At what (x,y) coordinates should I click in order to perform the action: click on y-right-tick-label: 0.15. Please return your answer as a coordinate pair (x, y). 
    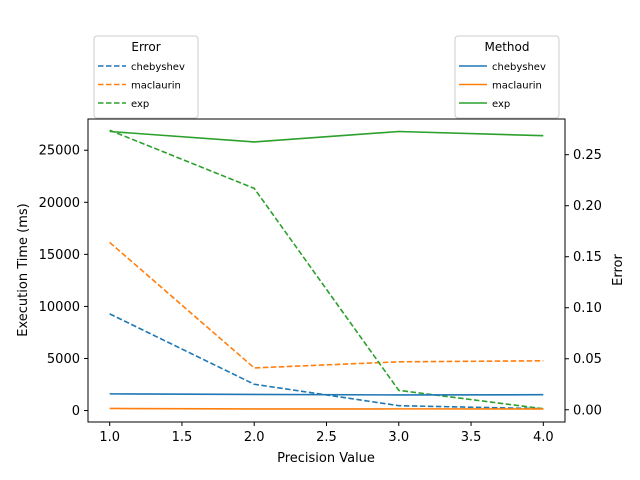
    Looking at the image, I should click on (587, 257).